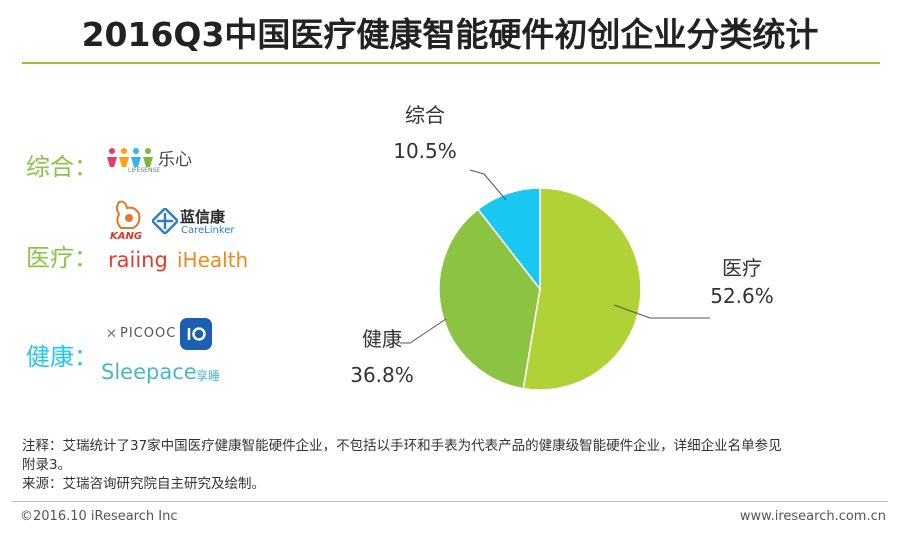  I want to click on picooc-text: PICOOC, so click(148, 333).